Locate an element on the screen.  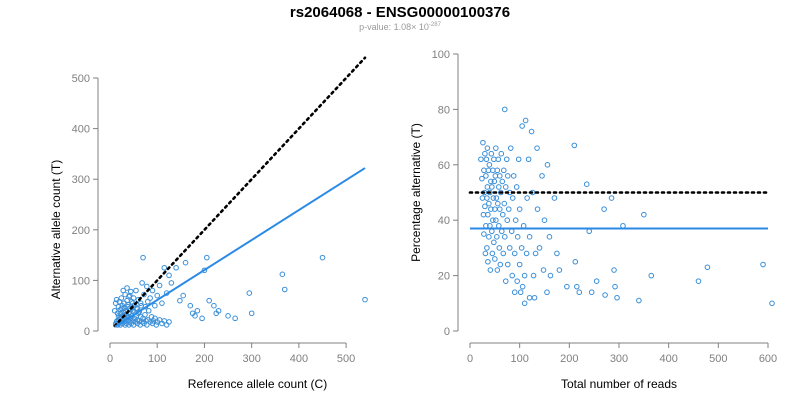
y-axis-title: Percentage alternative (T) is located at coordinates (416, 192).